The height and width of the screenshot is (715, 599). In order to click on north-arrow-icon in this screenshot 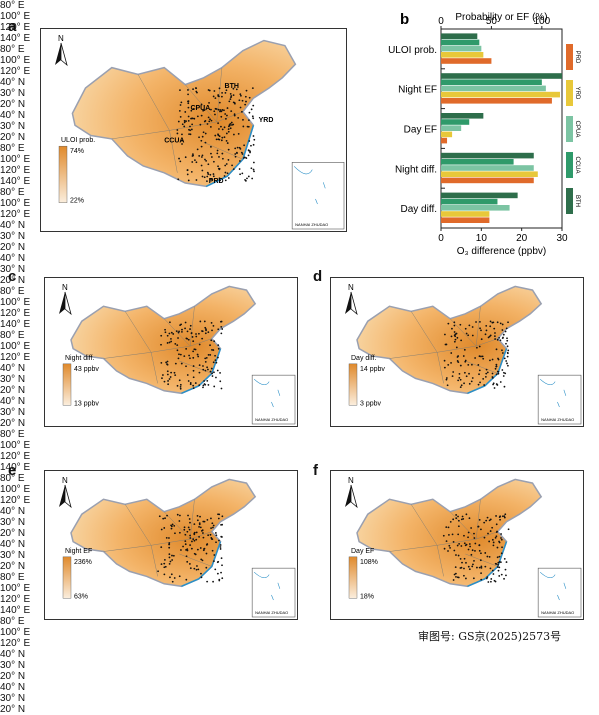, I will do `click(65, 303)`.